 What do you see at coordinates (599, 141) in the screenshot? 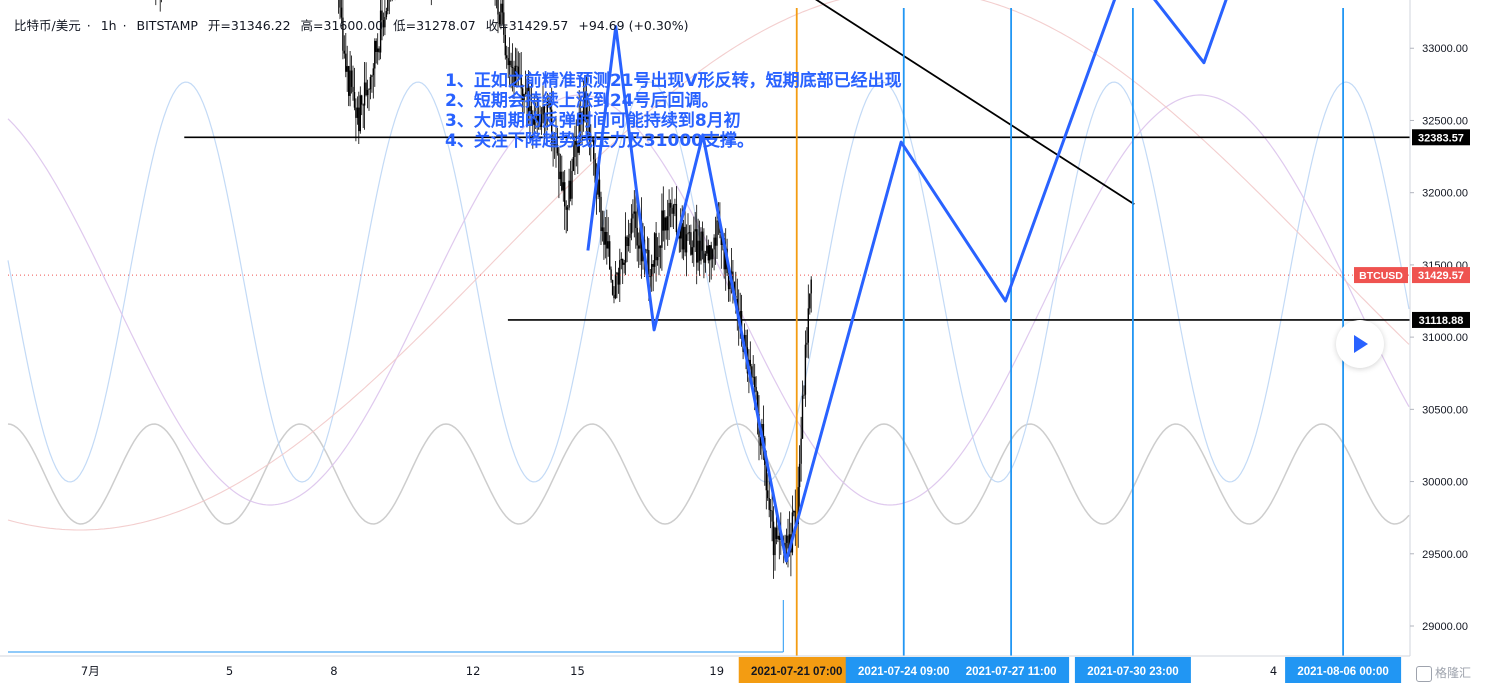
I see `note-4: 4、关注下降趋势线压力及31000支撑。` at bounding box center [599, 141].